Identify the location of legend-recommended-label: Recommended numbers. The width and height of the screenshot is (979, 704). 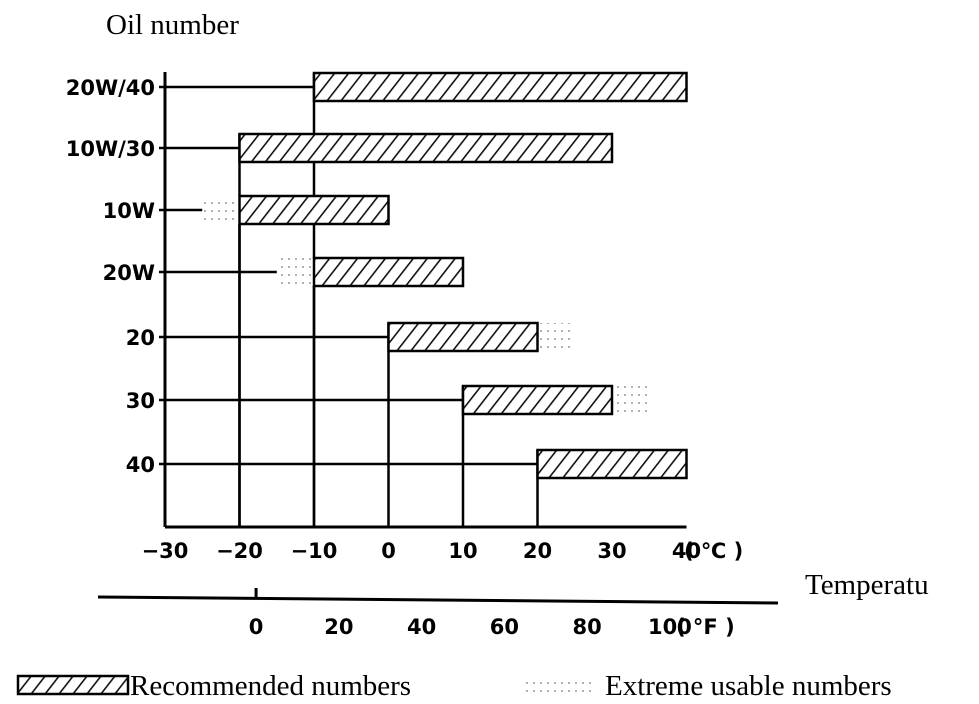
(270, 686).